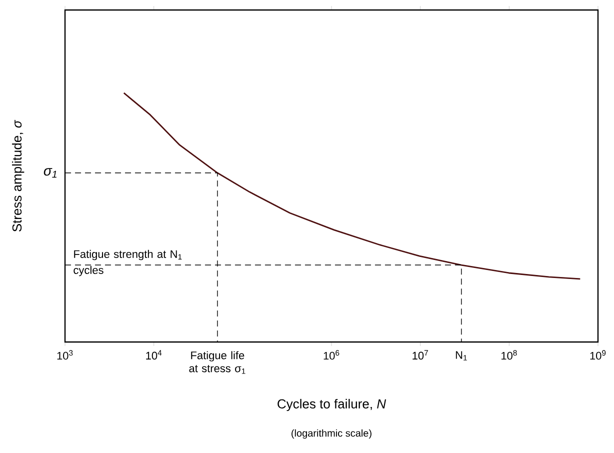 This screenshot has width=614, height=453. Describe the element at coordinates (332, 405) in the screenshot. I see `x-axis-title: Cycles to failure, N` at that location.